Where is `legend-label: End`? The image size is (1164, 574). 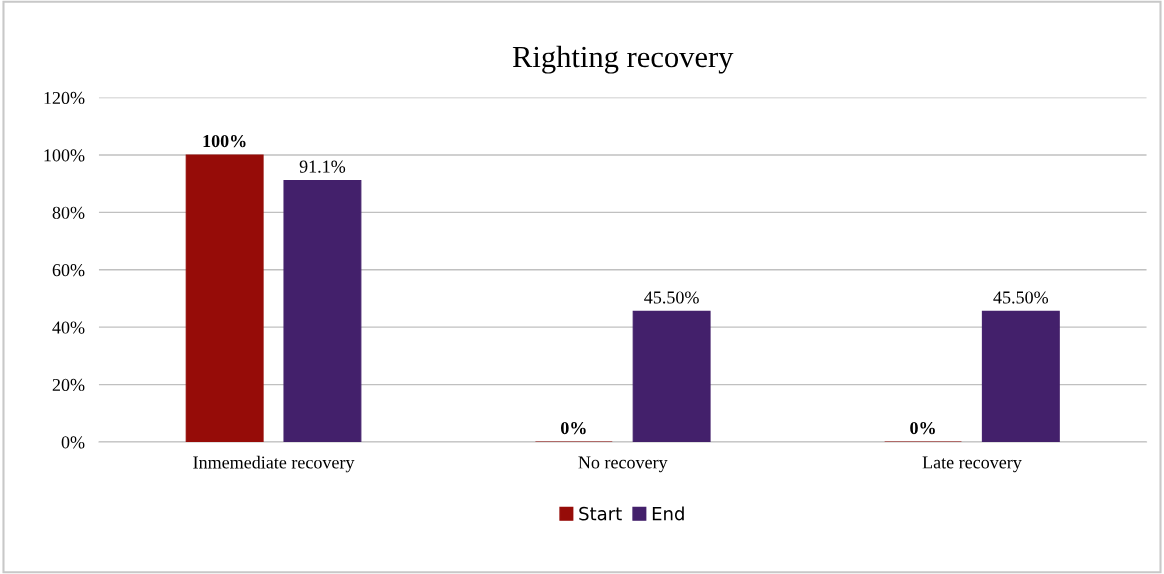
legend-label: End is located at coordinates (668, 513).